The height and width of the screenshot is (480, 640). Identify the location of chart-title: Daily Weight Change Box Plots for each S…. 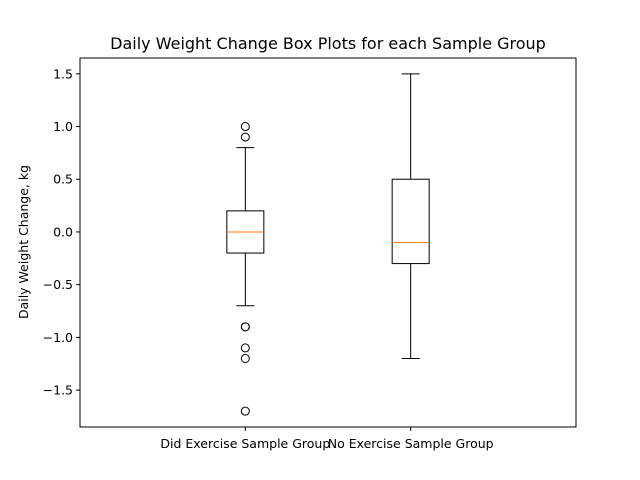
(328, 43).